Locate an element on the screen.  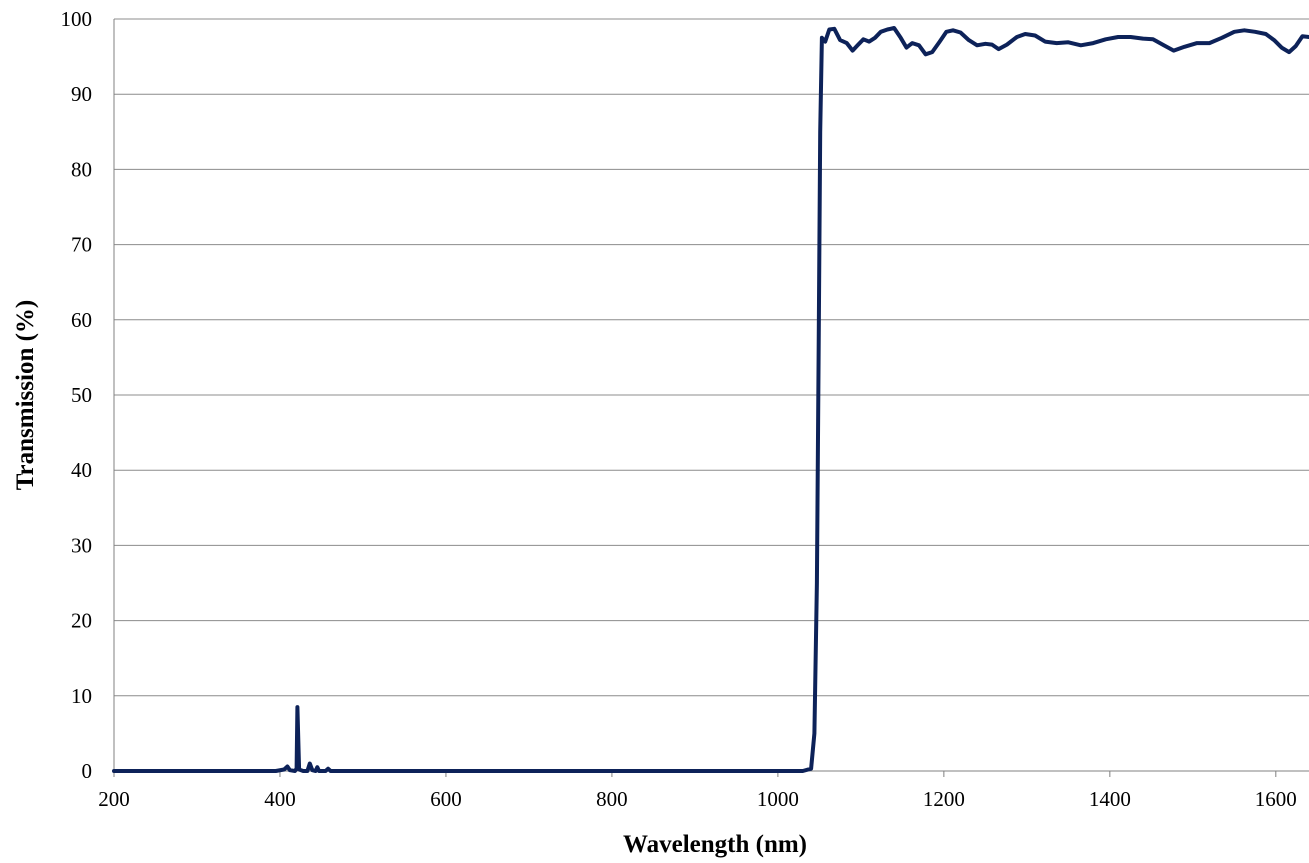
x-axis-title: Wavelength (nm) is located at coordinates (715, 844).